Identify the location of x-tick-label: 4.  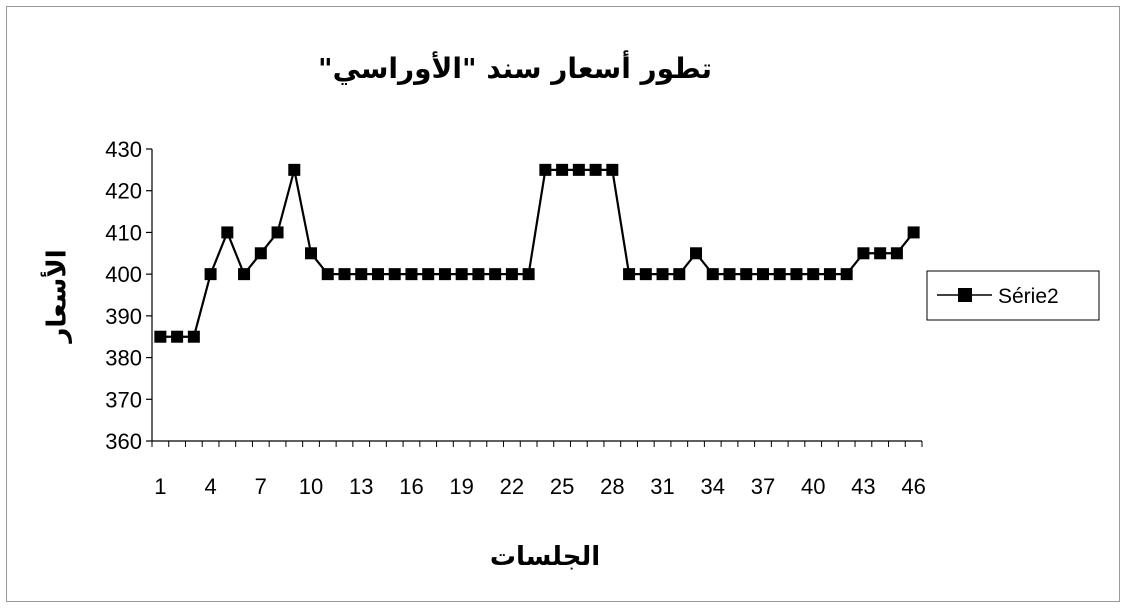
(210, 486).